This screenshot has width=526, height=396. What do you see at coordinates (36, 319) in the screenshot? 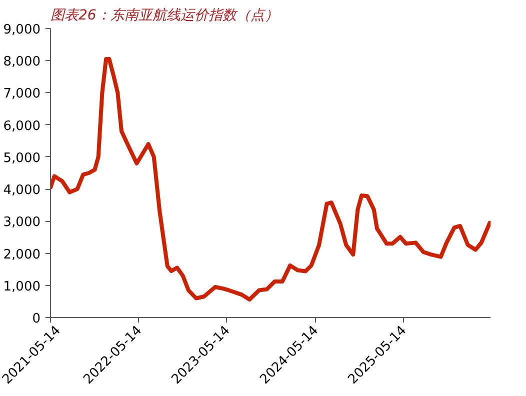
I see `y-tick-label: 0` at bounding box center [36, 319].